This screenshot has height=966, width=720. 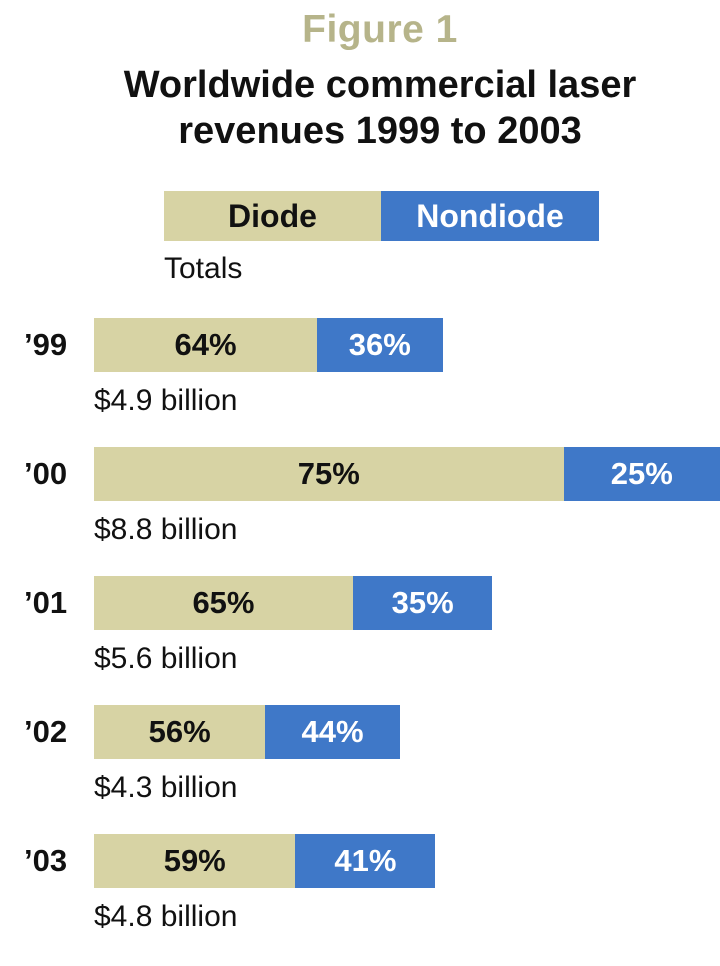 What do you see at coordinates (166, 658) in the screenshot?
I see `total-label: $5.6 billion` at bounding box center [166, 658].